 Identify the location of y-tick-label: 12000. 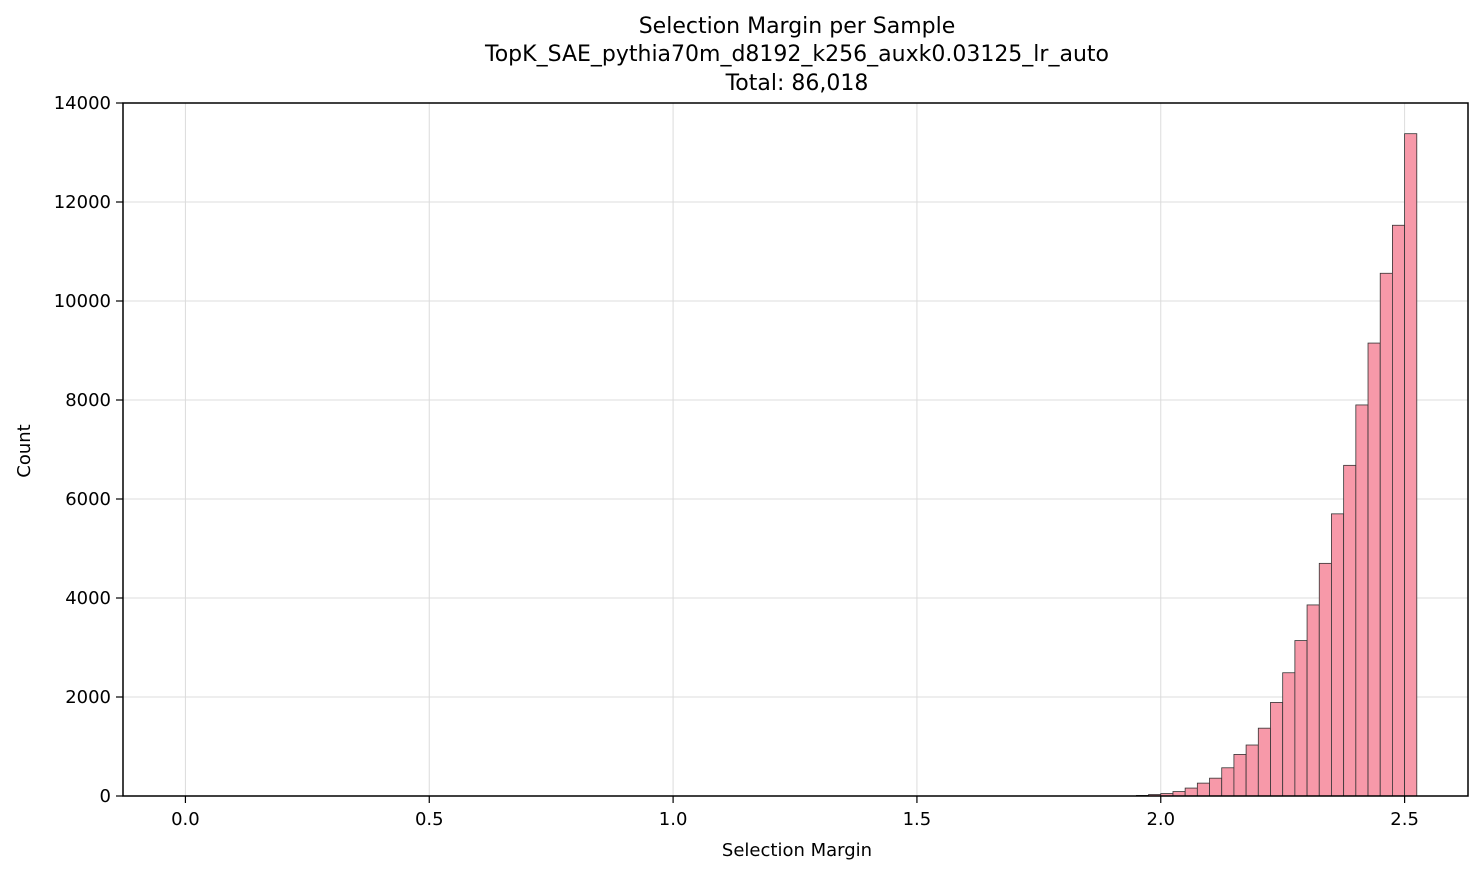
(82, 202).